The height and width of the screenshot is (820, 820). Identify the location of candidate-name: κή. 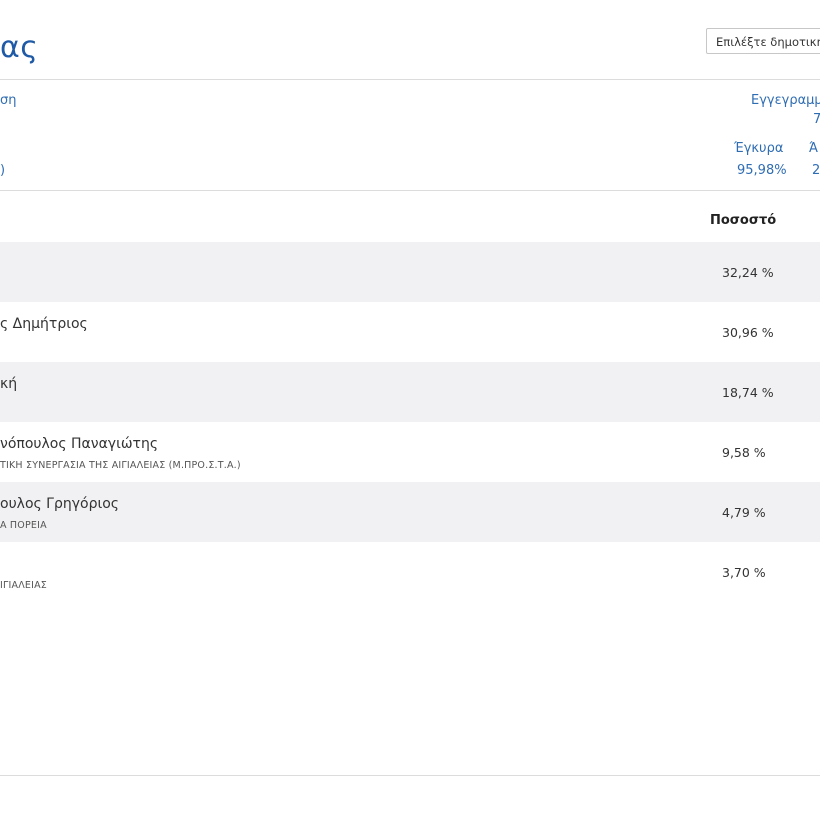
(9, 384).